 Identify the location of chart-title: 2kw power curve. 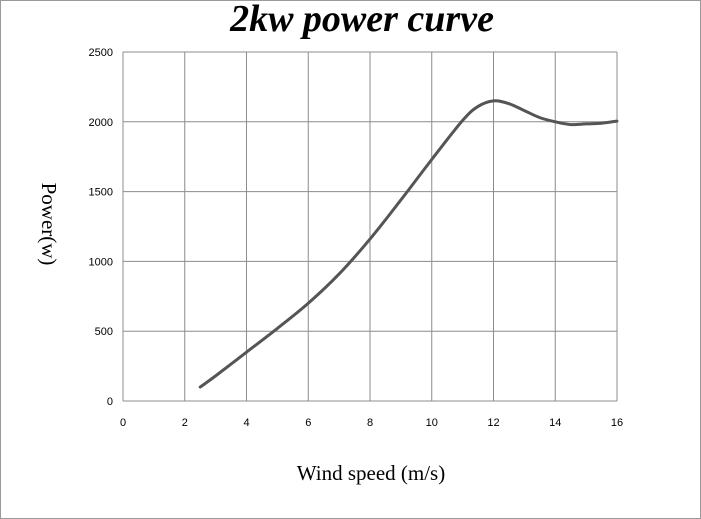
(361, 20).